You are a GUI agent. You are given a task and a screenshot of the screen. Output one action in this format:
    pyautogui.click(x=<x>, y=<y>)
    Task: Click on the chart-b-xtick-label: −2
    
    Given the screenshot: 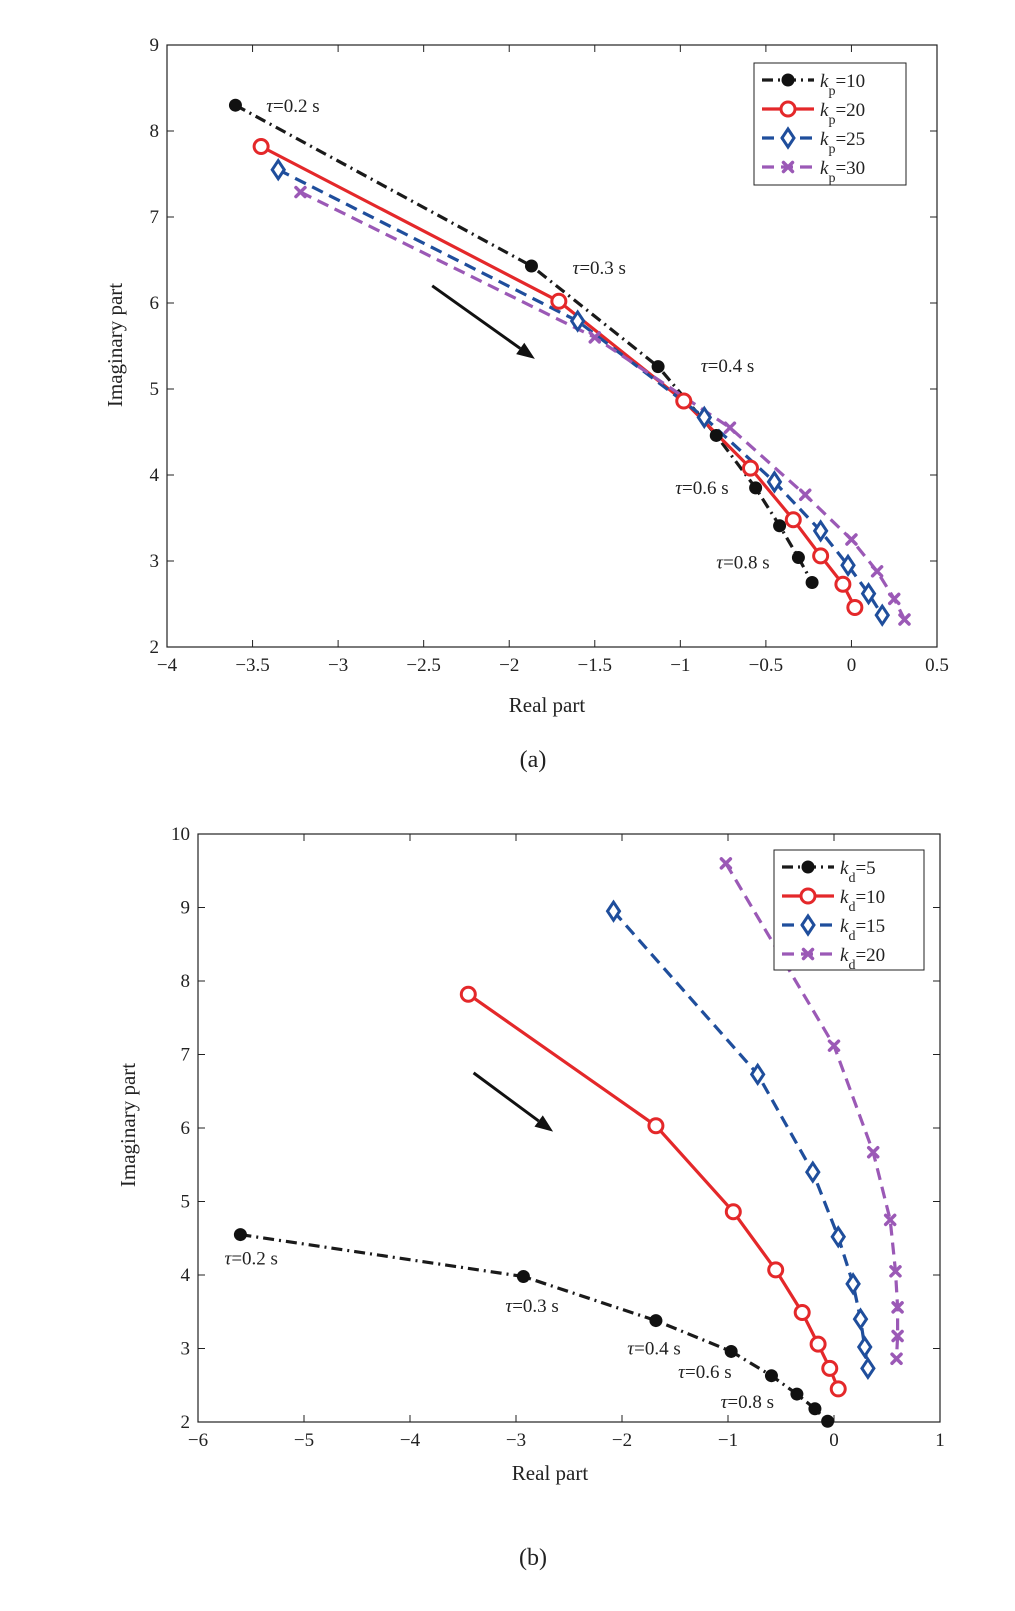 What is the action you would take?
    pyautogui.click(x=622, y=1440)
    